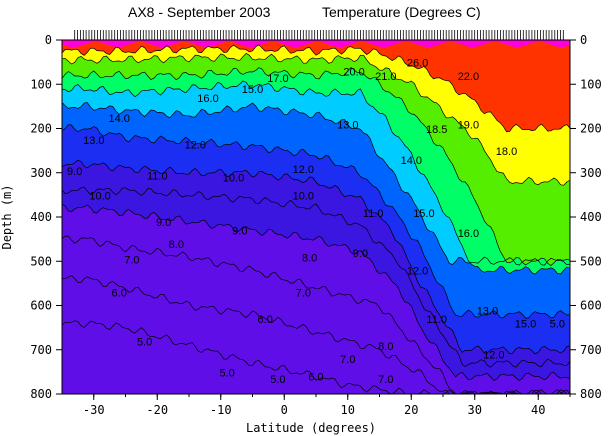 This screenshot has width=609, height=436. What do you see at coordinates (41, 261) in the screenshot?
I see `y-tick-label: 500` at bounding box center [41, 261].